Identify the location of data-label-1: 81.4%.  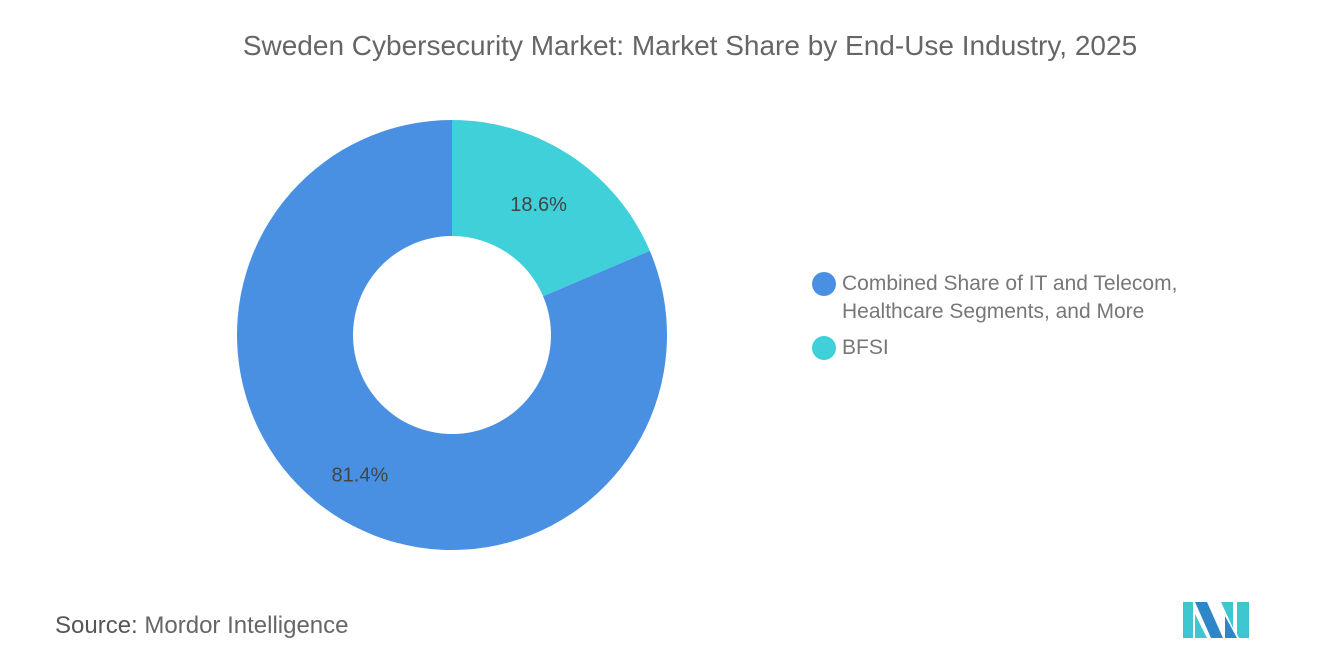
(360, 475).